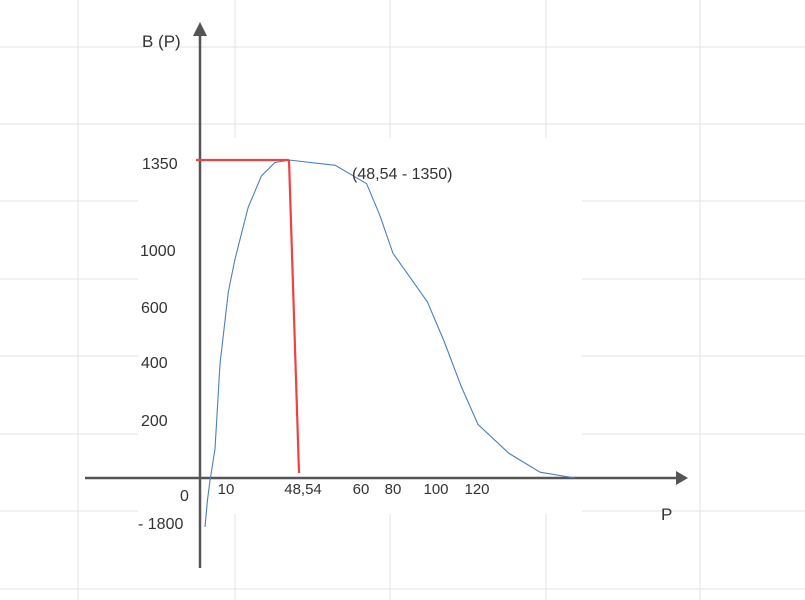 This screenshot has height=600, width=805. Describe the element at coordinates (402, 174) in the screenshot. I see `max-point-annotation: (48,54 - 1350)` at that location.